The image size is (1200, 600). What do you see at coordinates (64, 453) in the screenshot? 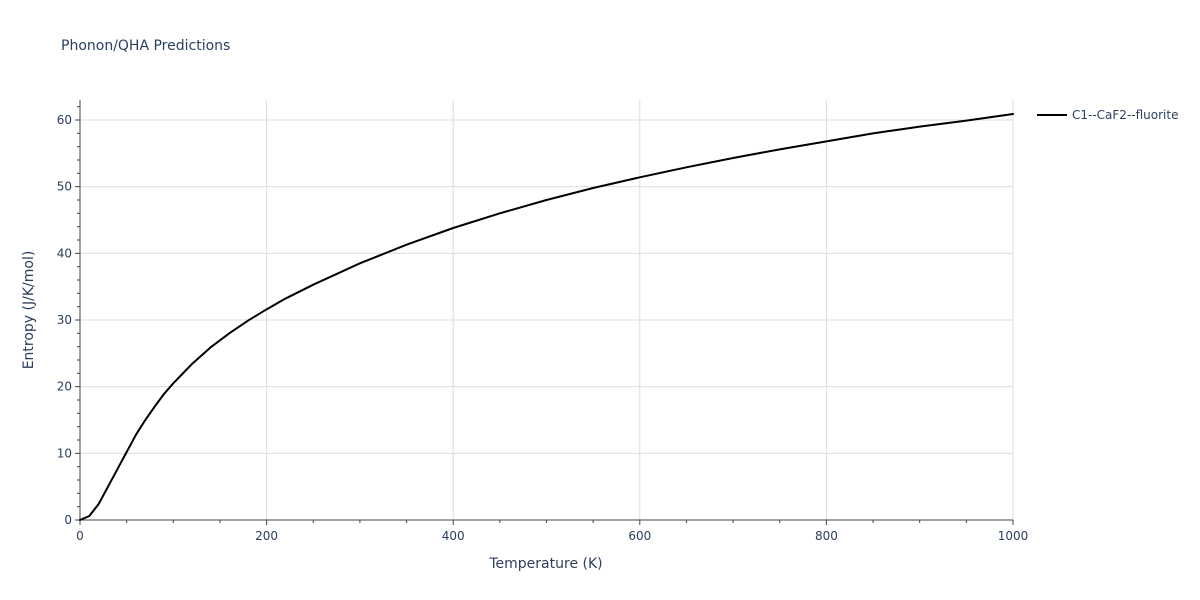
I see `y-tick-label: 10` at bounding box center [64, 453].